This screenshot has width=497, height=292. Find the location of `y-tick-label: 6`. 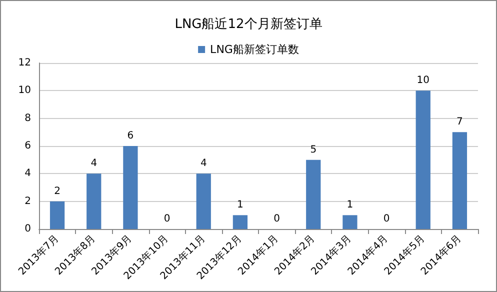

y-tick-label: 6 is located at coordinates (27, 146).